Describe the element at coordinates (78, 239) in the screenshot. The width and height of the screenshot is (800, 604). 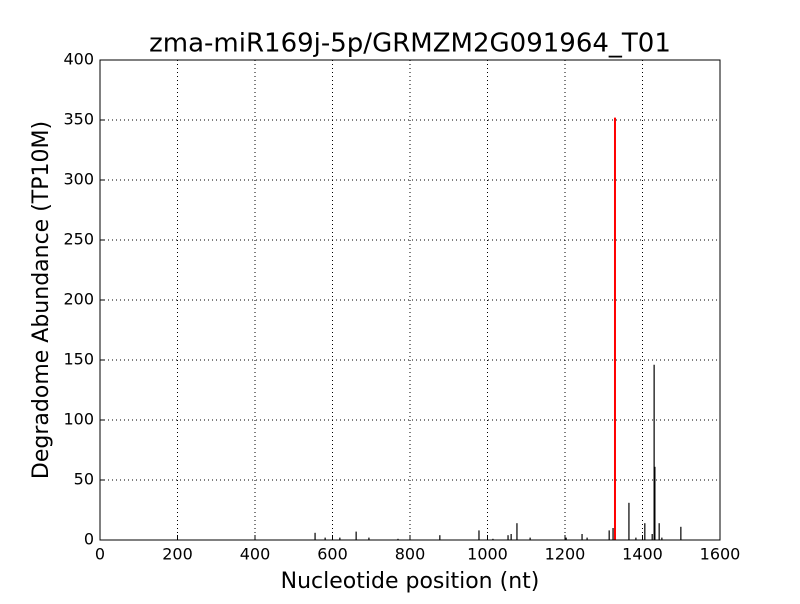
I see `y-tick-label: 250` at that location.